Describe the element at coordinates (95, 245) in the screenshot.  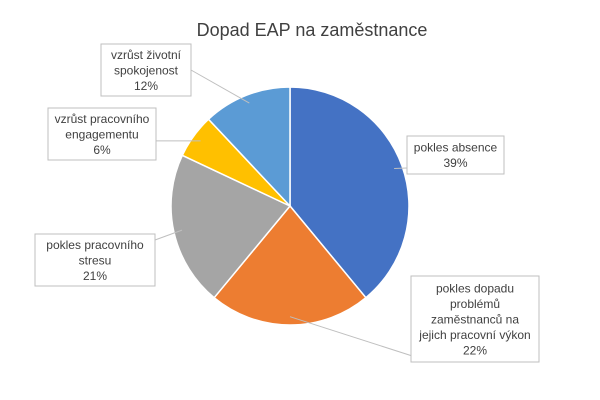
I see `data-label-category: pokles pracovního` at that location.